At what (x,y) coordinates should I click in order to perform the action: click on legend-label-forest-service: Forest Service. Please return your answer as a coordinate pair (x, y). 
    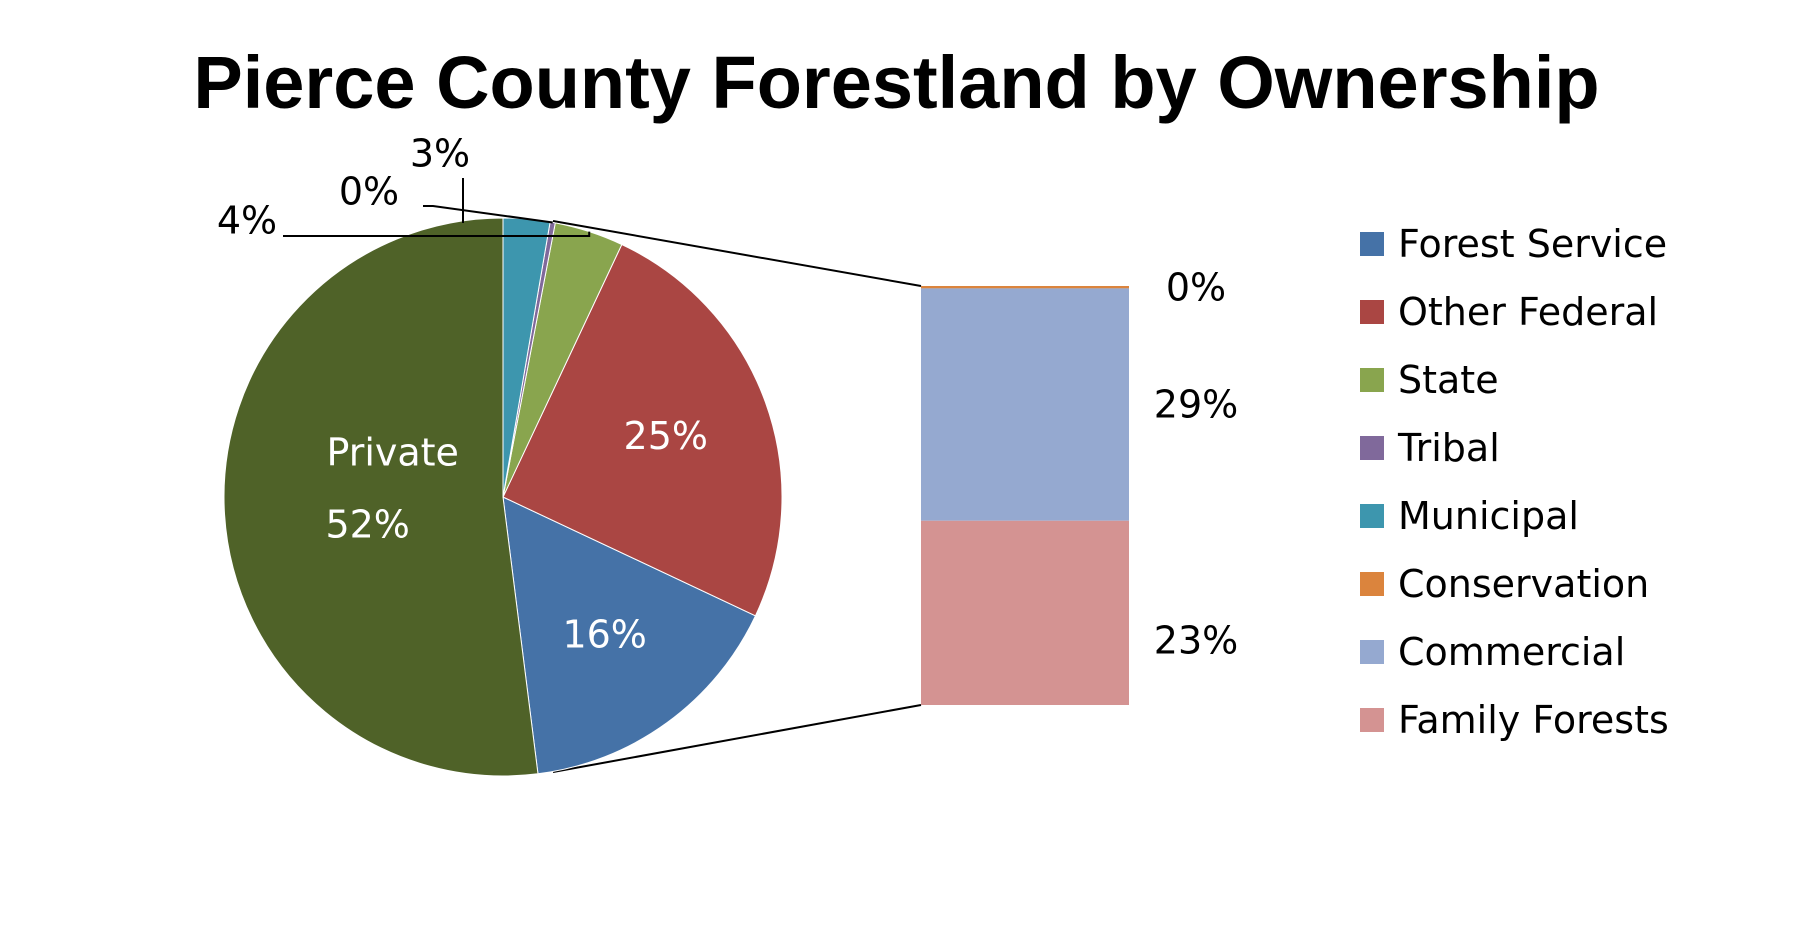
    Looking at the image, I should click on (1533, 244).